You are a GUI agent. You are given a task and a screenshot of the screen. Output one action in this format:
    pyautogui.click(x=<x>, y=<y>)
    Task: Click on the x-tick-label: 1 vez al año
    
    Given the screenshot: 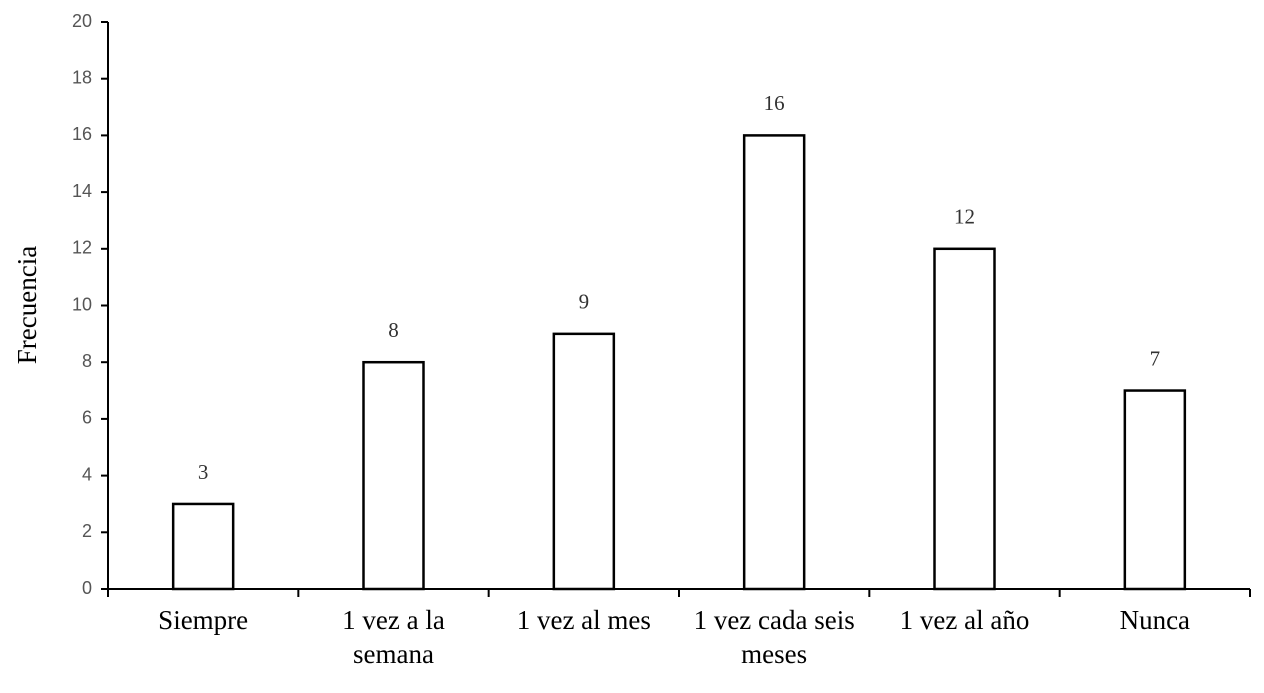 What is the action you would take?
    pyautogui.click(x=964, y=620)
    